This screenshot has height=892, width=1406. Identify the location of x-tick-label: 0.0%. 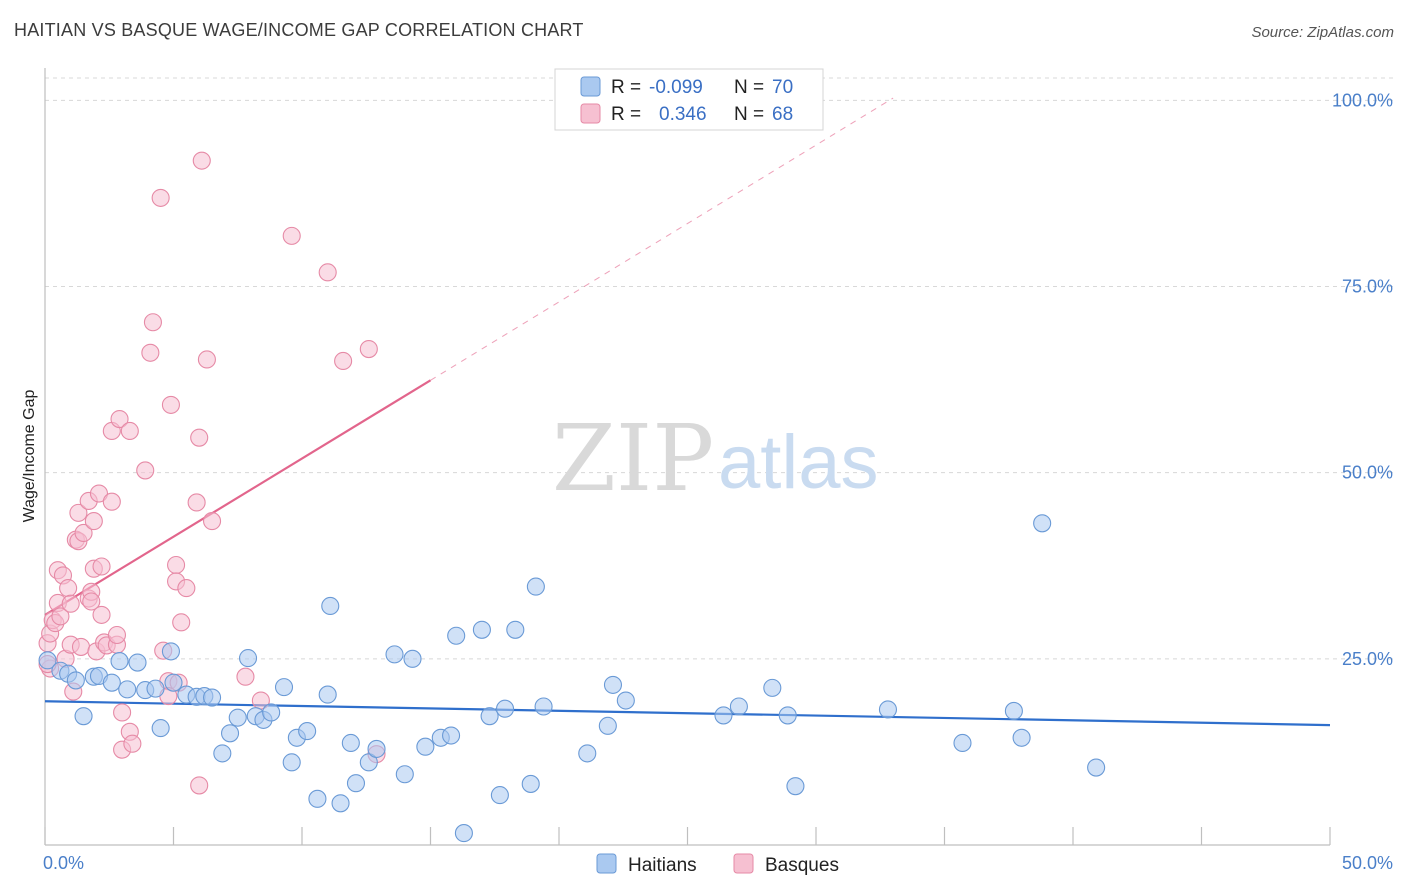
(63, 863).